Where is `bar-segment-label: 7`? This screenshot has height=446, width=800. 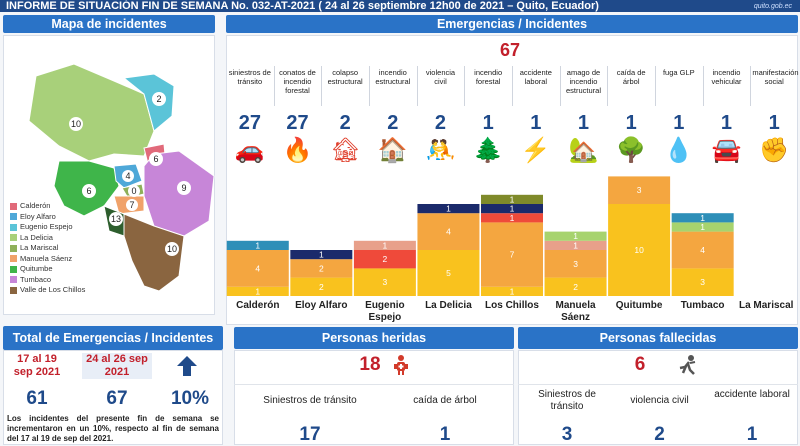
bar-segment-label: 7 is located at coordinates (512, 255).